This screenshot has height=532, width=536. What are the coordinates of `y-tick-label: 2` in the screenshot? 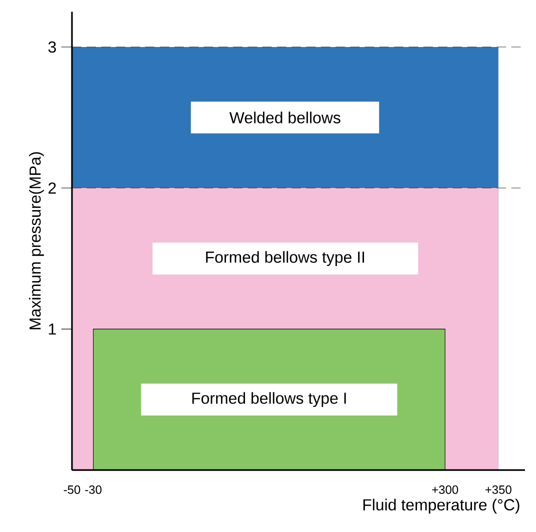 It's located at (52, 188).